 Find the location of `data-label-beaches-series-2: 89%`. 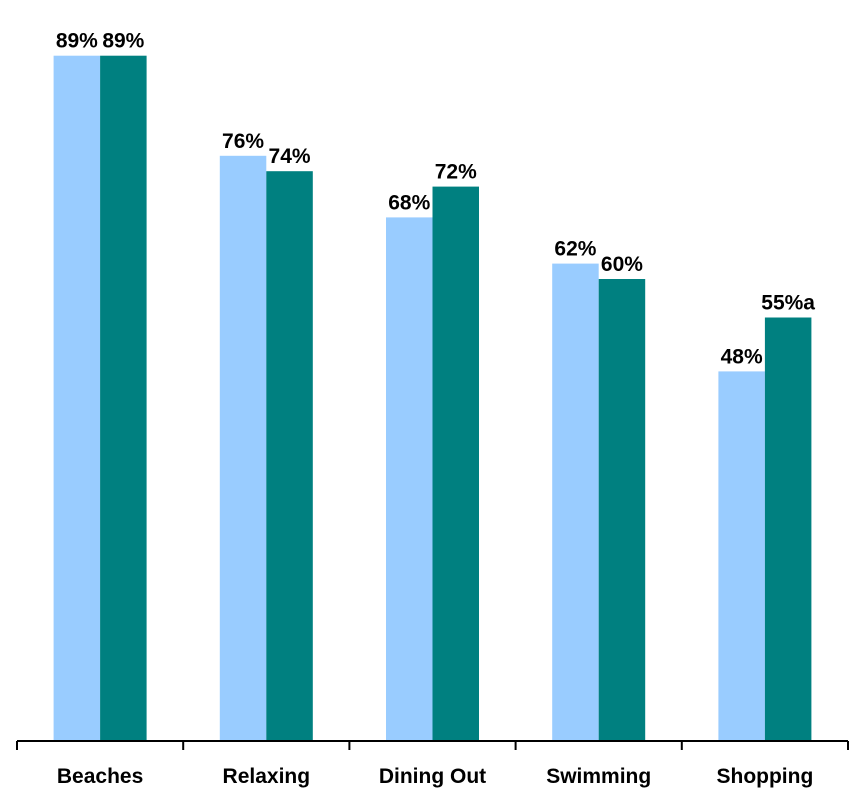

data-label-beaches-series-2: 89% is located at coordinates (123, 41).